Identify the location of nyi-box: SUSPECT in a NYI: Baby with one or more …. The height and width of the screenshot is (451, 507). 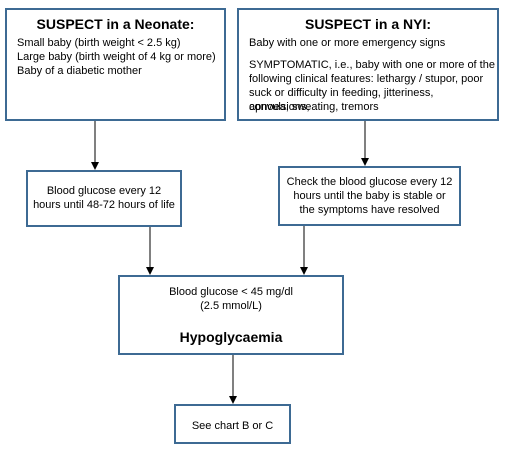
(368, 64).